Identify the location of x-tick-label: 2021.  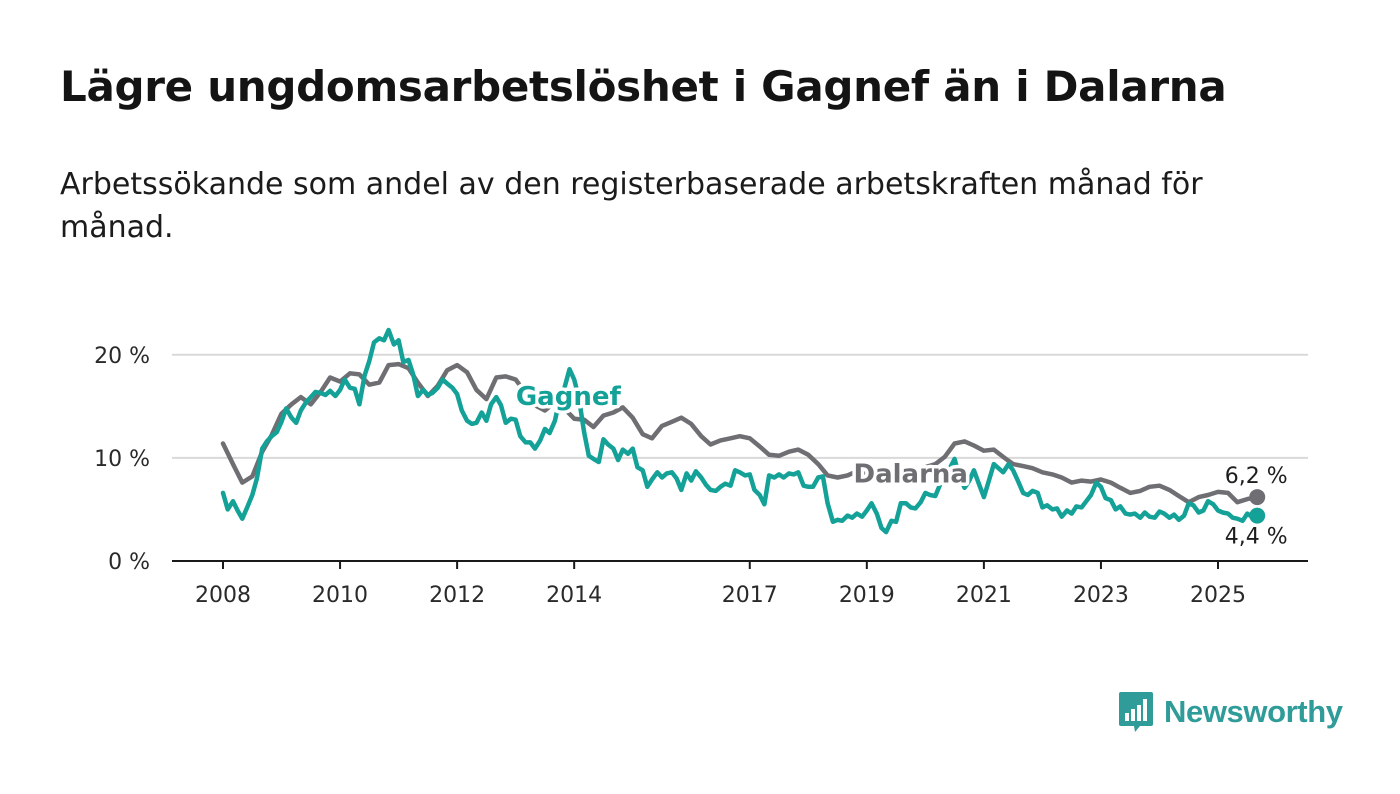
(984, 595).